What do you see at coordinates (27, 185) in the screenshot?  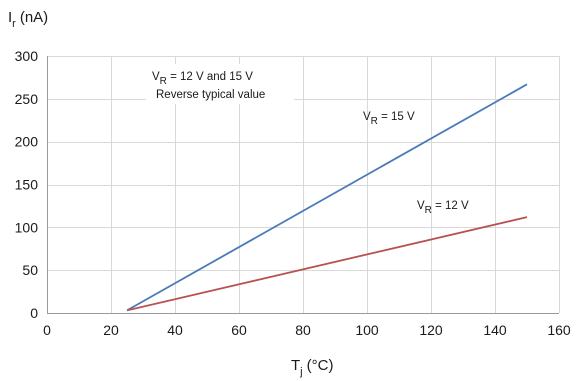 I see `y-tick-label: 150` at bounding box center [27, 185].